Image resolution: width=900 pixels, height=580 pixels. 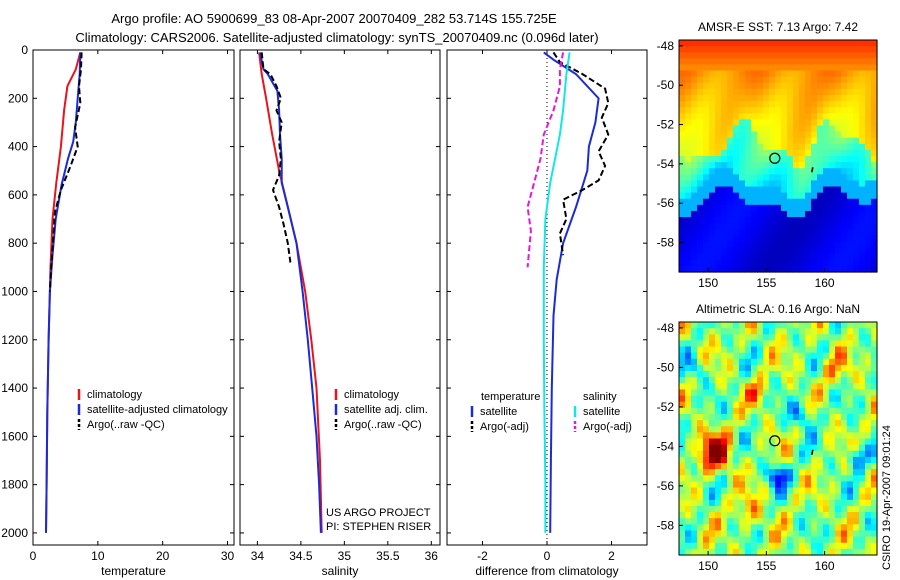 What do you see at coordinates (766, 283) in the screenshot?
I see `x-tick-label: 155` at bounding box center [766, 283].